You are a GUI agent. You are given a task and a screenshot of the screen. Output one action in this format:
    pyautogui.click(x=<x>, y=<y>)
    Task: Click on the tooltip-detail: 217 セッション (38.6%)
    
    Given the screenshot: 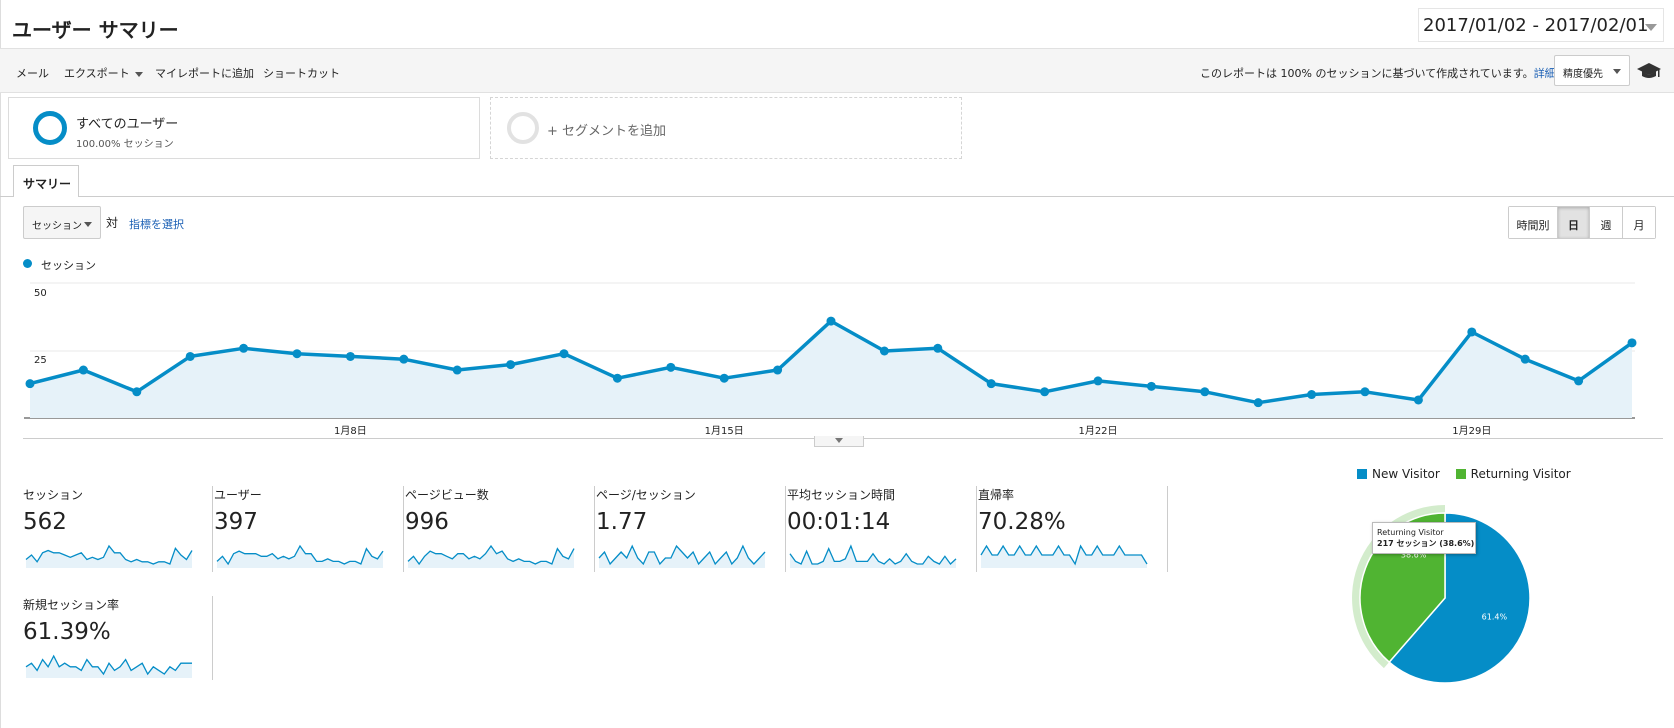 What is the action you would take?
    pyautogui.click(x=1426, y=543)
    